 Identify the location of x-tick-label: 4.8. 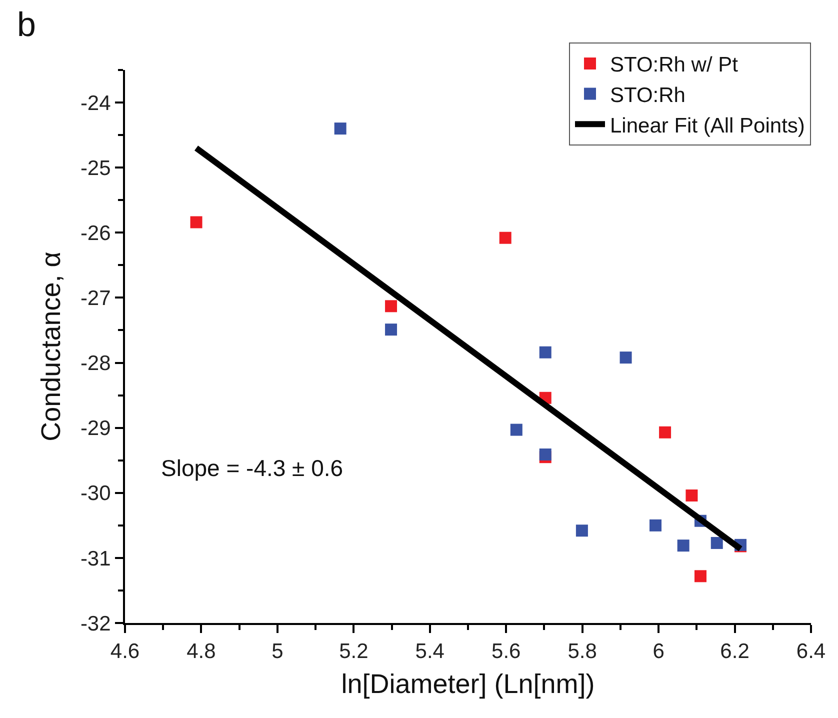
(201, 652).